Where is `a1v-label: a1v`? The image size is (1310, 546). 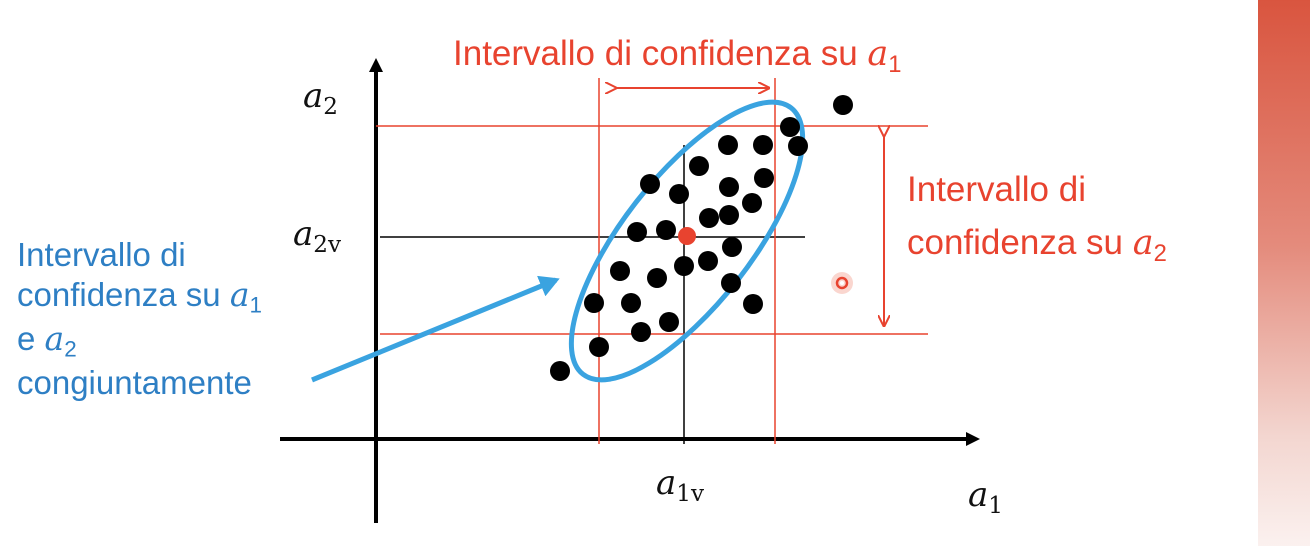
a1v-label: a1v is located at coordinates (680, 485).